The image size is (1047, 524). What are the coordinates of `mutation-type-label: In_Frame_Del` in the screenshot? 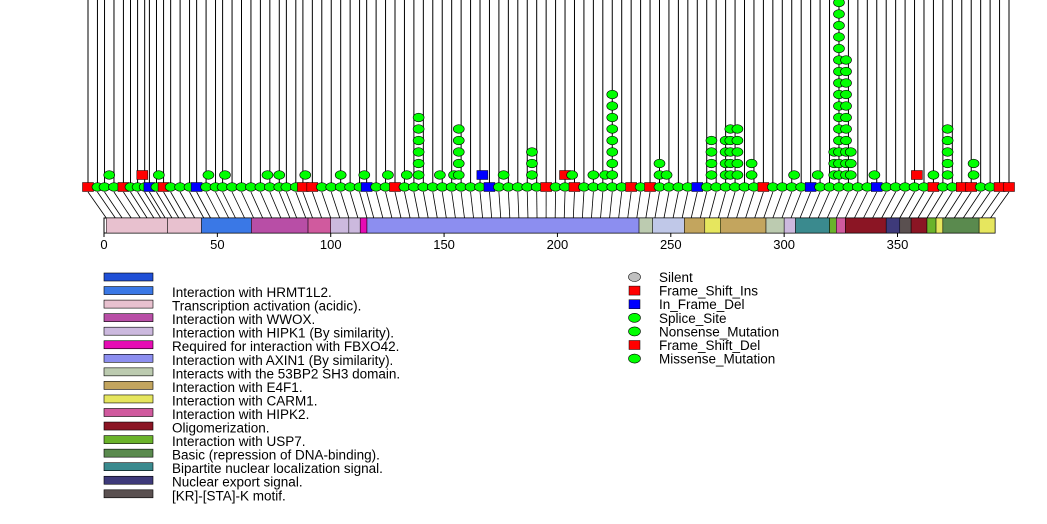 It's located at (702, 304).